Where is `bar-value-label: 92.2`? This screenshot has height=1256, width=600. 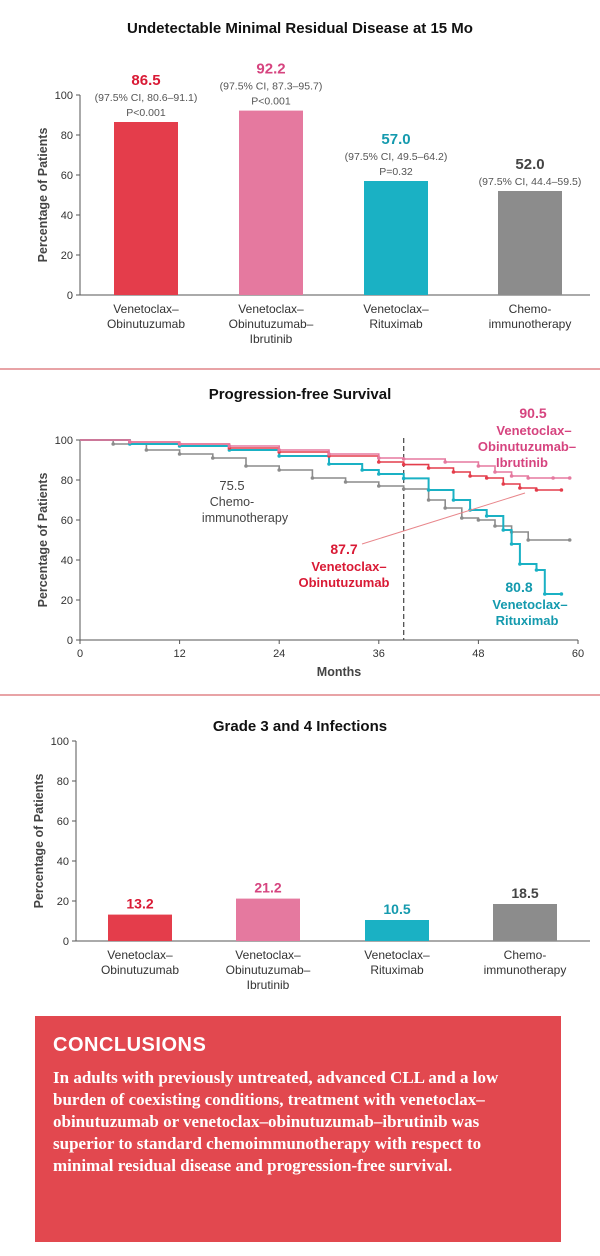 bar-value-label: 92.2 is located at coordinates (270, 69).